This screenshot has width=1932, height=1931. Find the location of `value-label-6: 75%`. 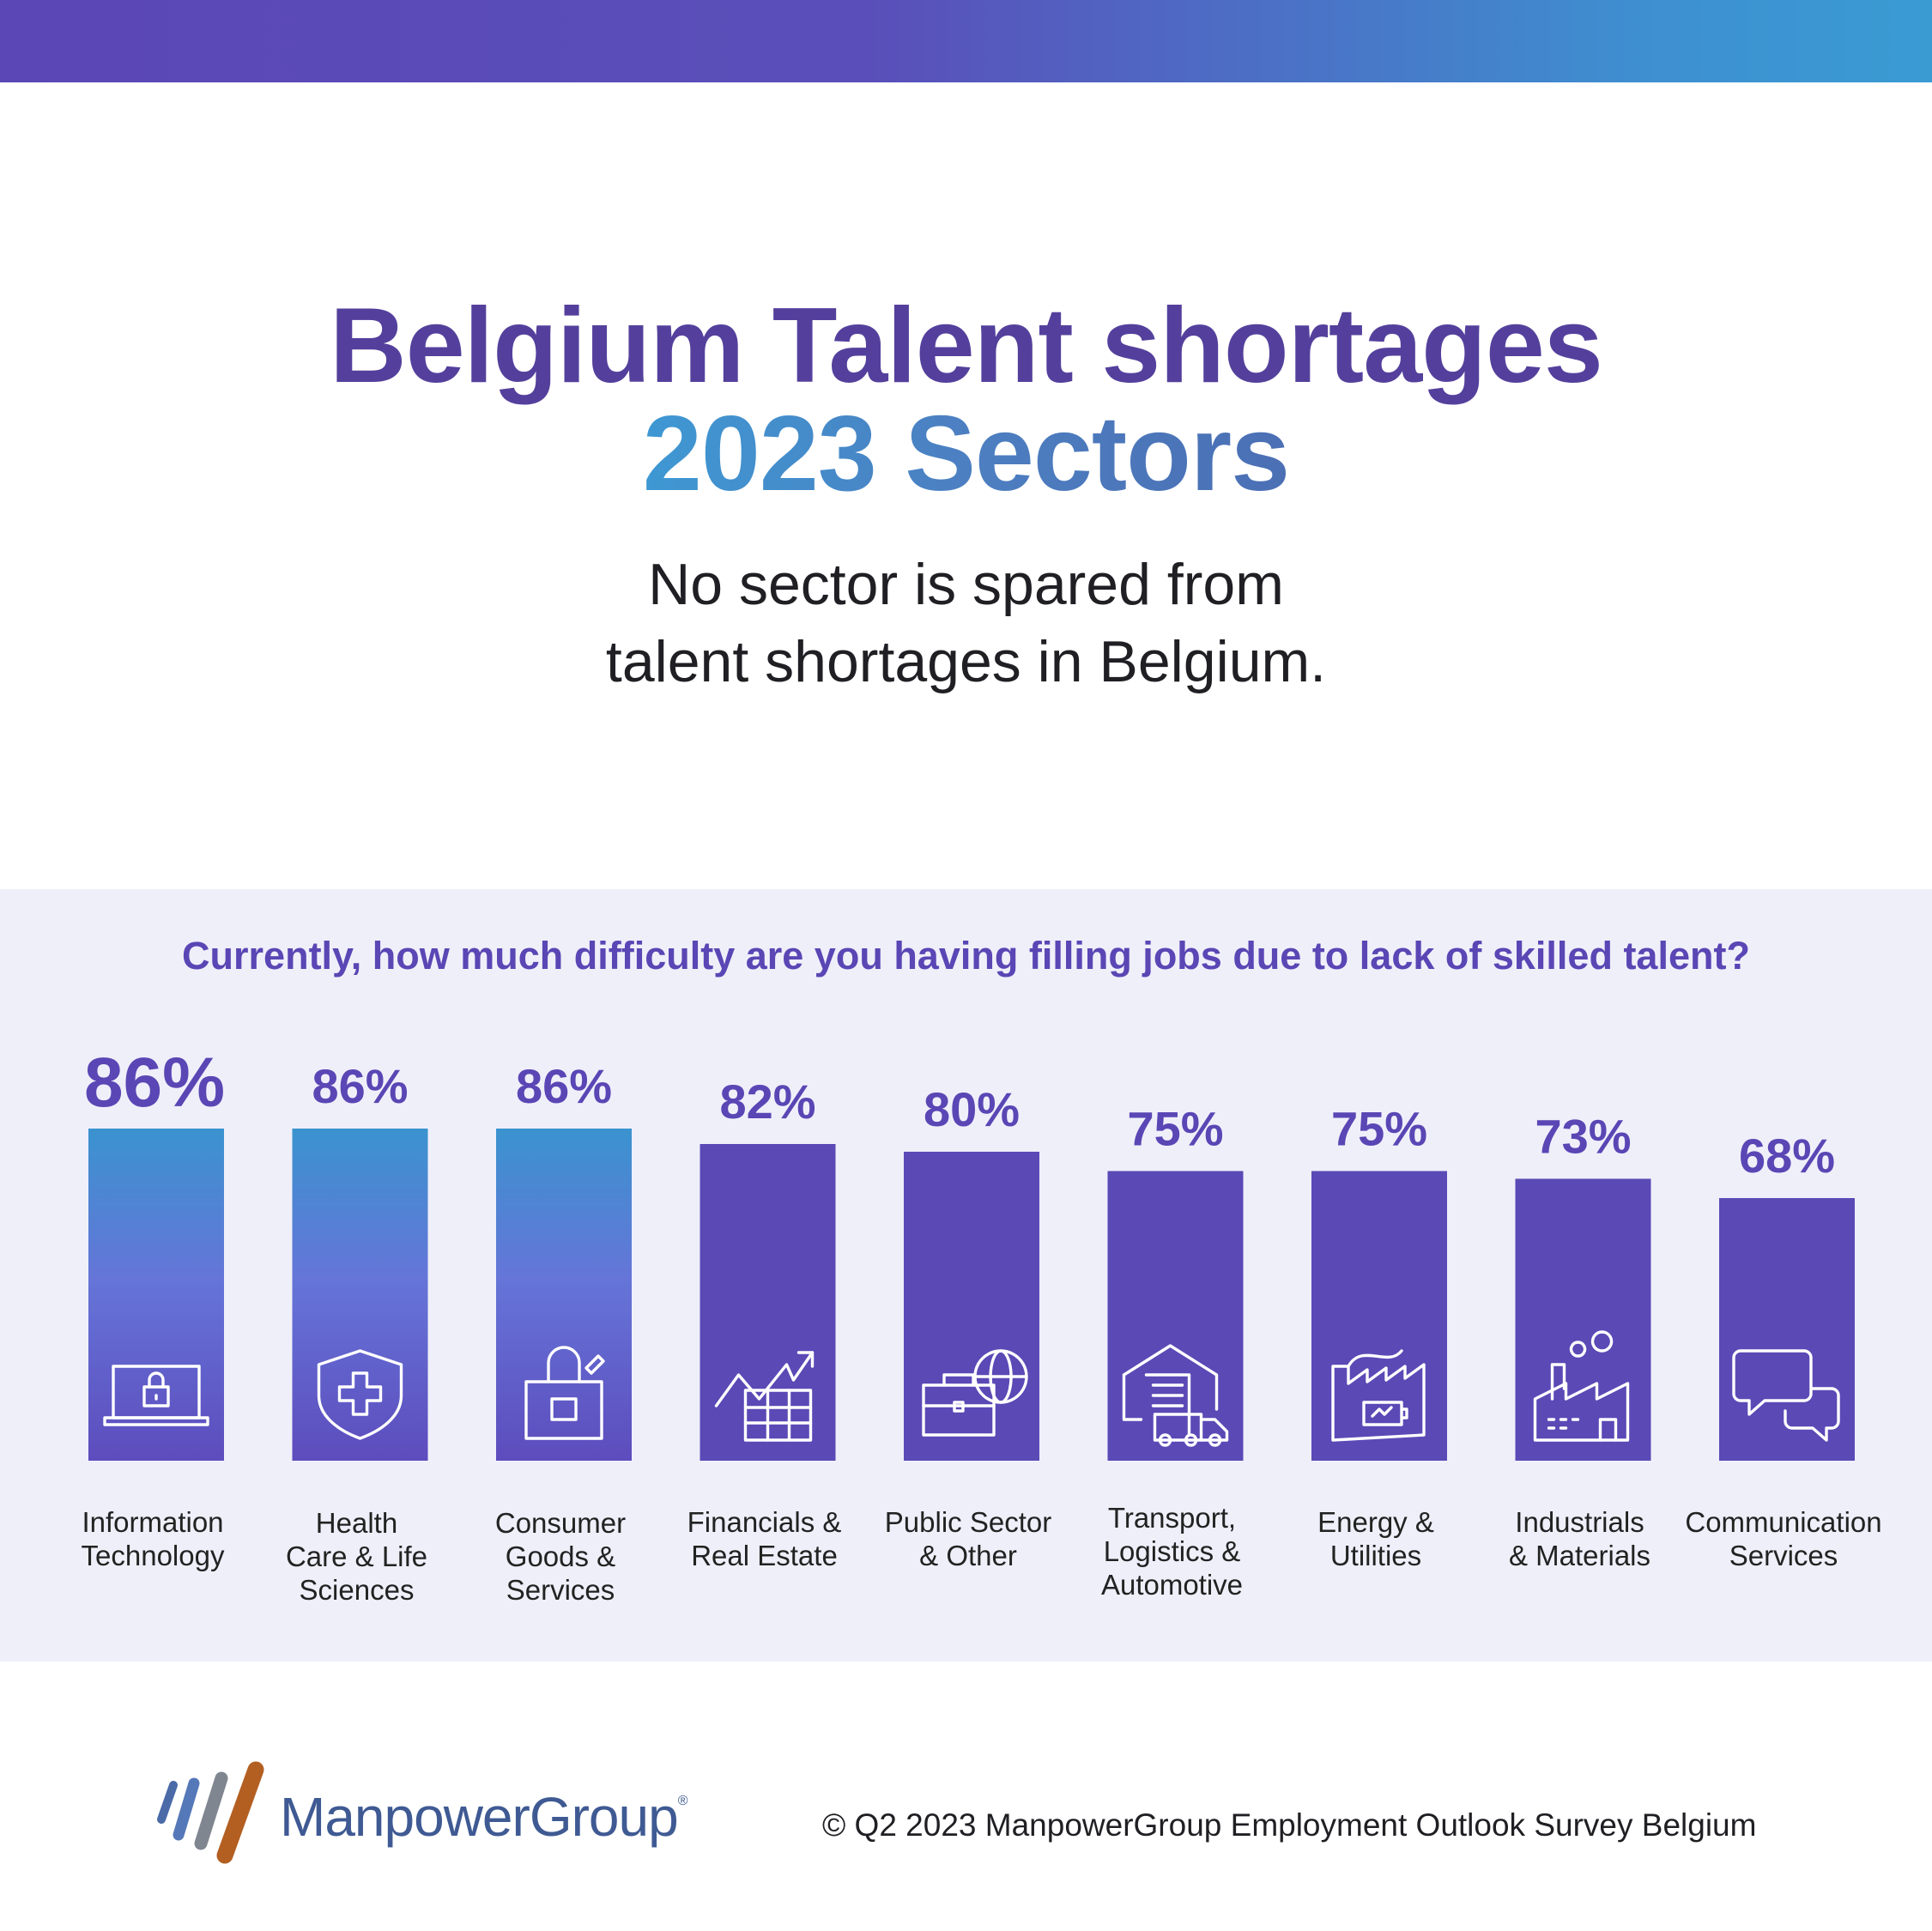

value-label-6: 75% is located at coordinates (1175, 1129).